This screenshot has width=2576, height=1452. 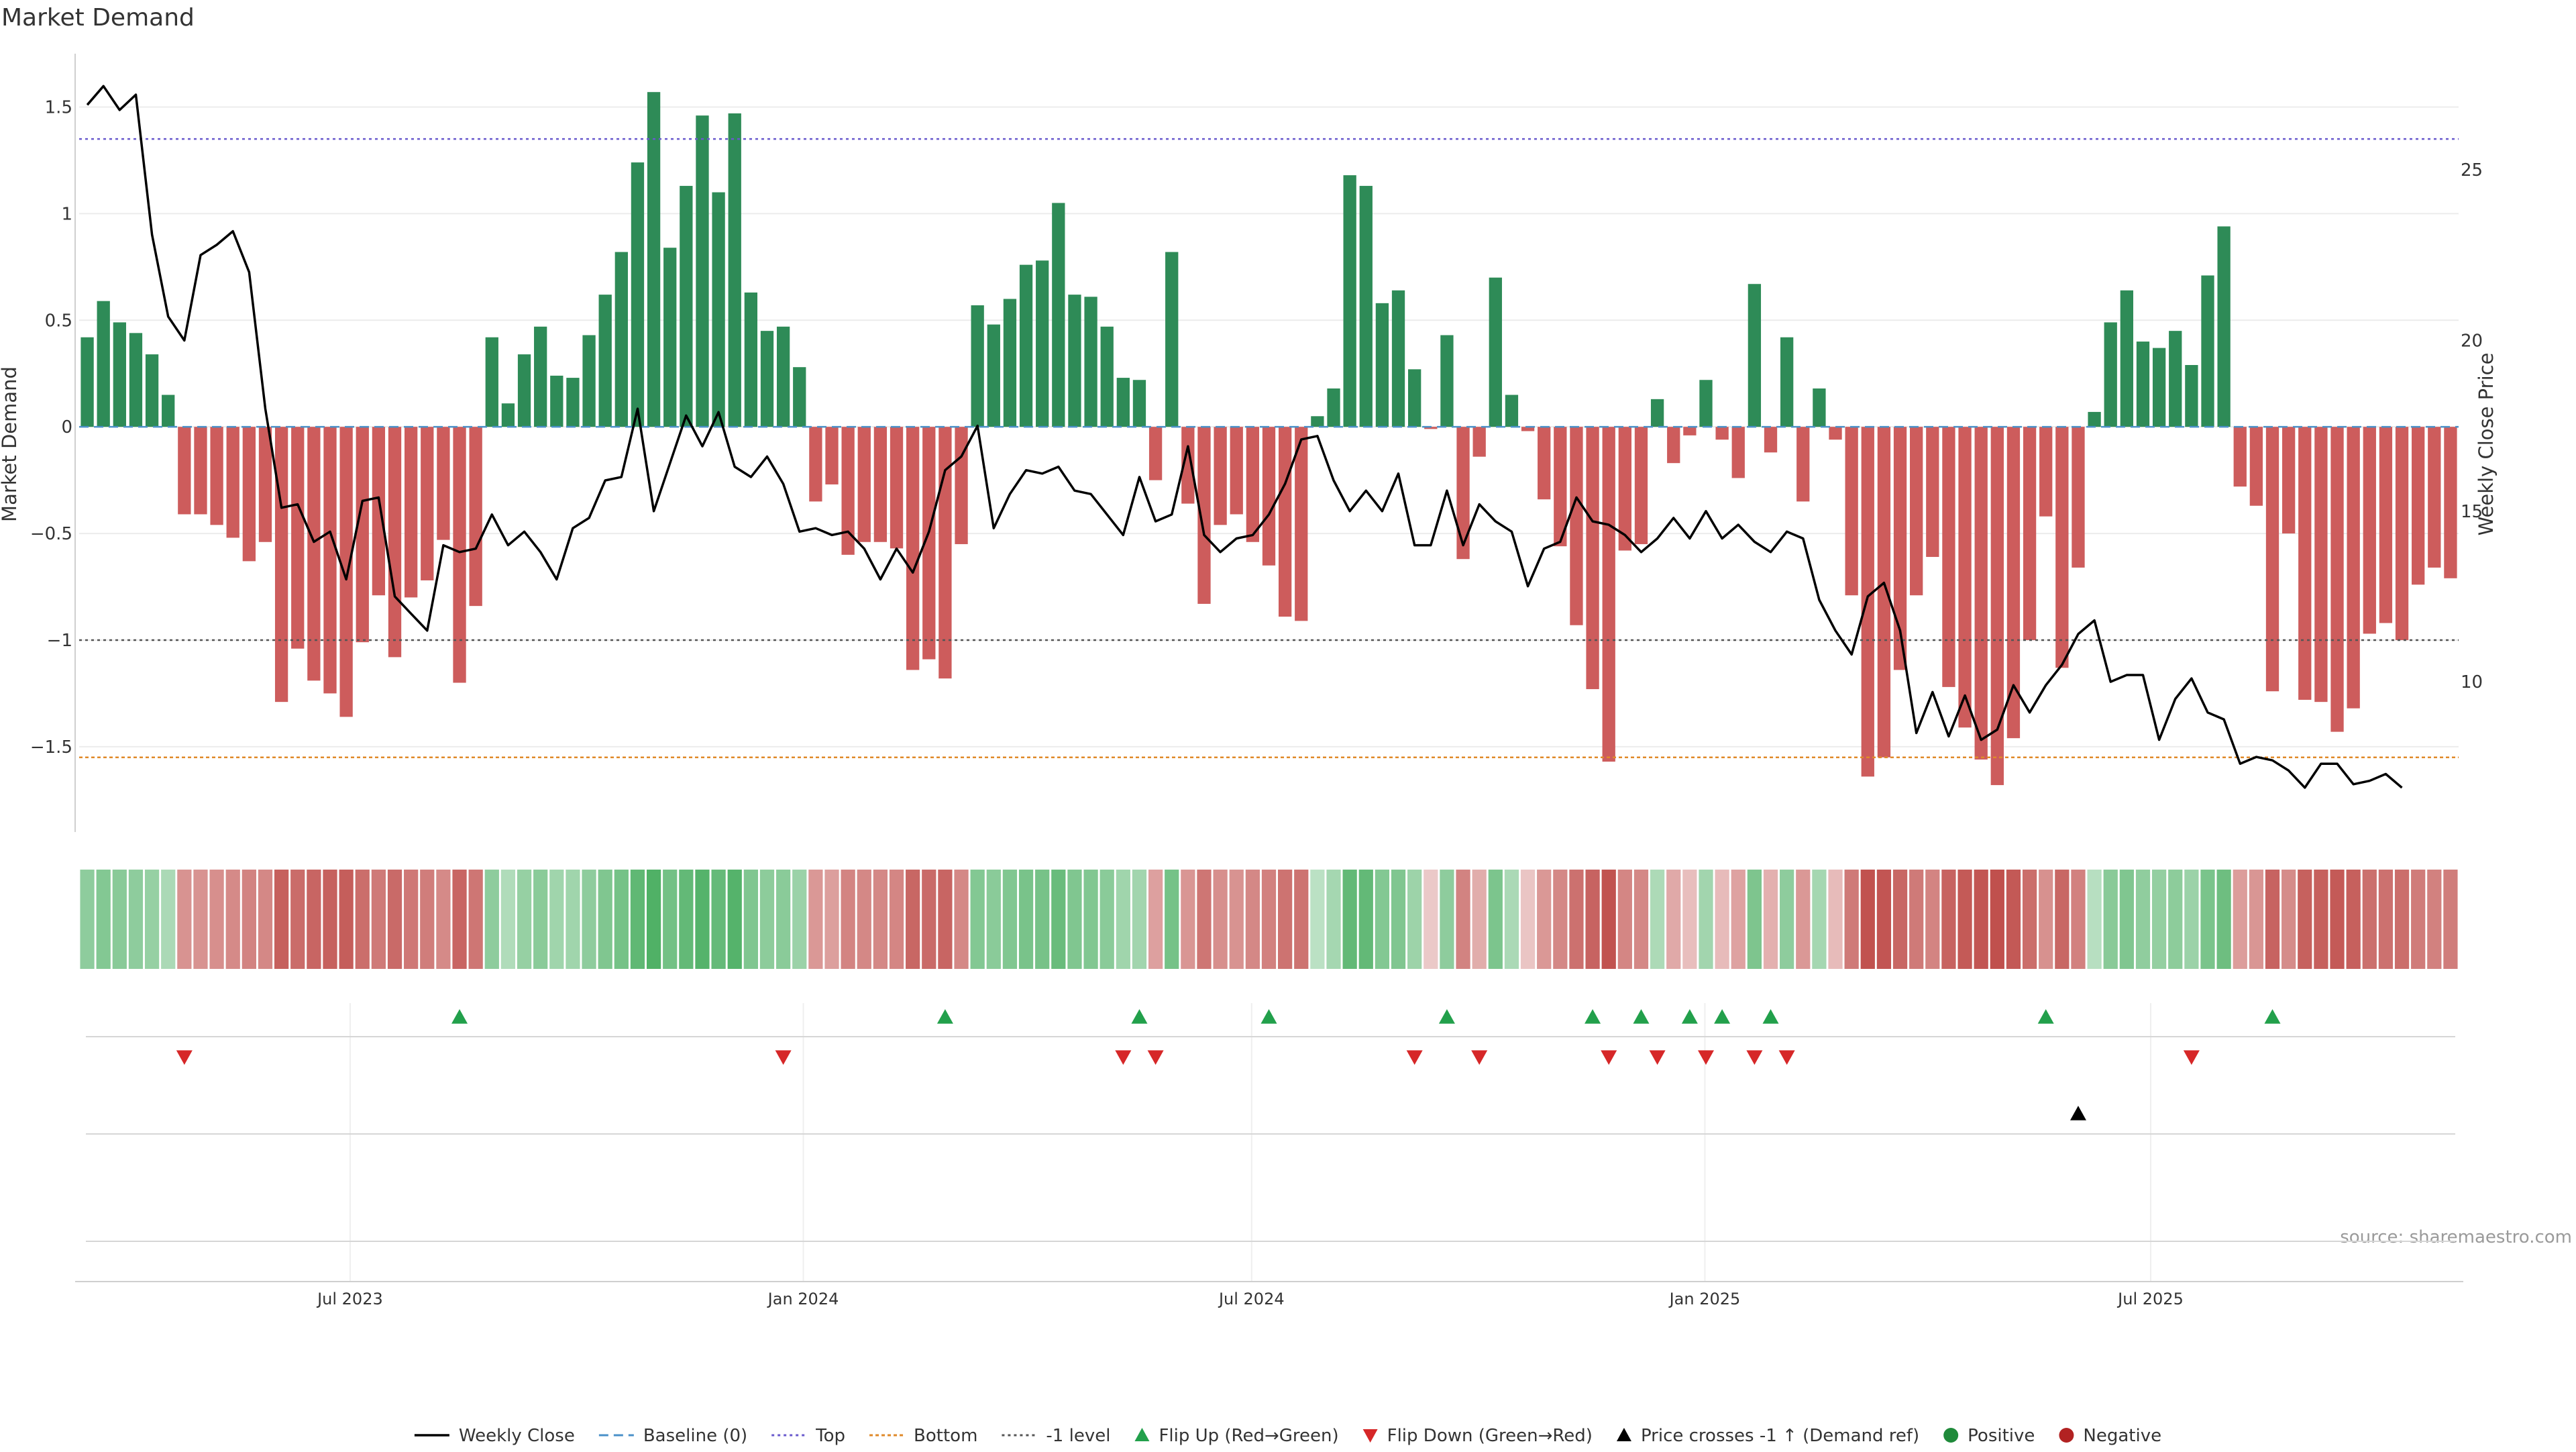 I want to click on x-tick-label: Jul 2024, so click(x=1251, y=1299).